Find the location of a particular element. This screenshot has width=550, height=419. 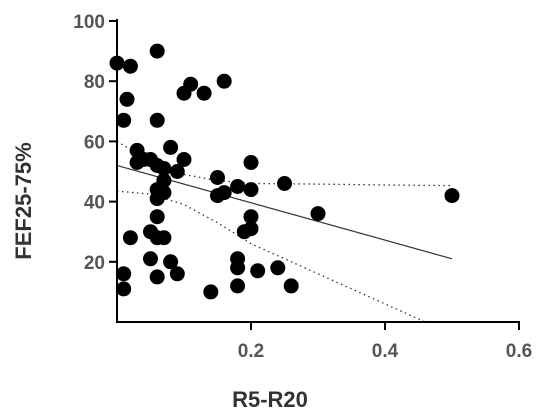

x-axis-ticks: 0.2 0.4 0.6 is located at coordinates (385, 342).